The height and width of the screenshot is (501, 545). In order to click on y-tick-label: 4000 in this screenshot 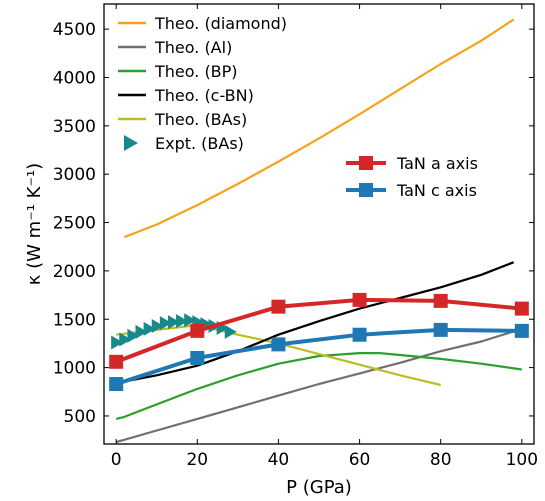, I will do `click(74, 78)`.